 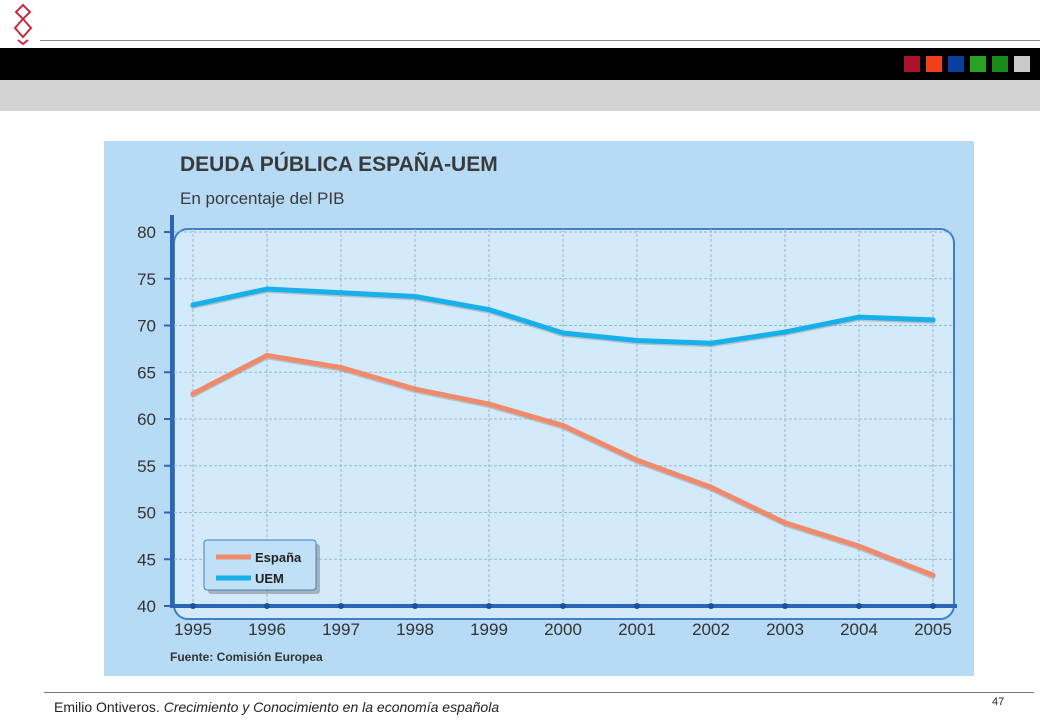 What do you see at coordinates (146, 232) in the screenshot?
I see `y-tick-label: 80` at bounding box center [146, 232].